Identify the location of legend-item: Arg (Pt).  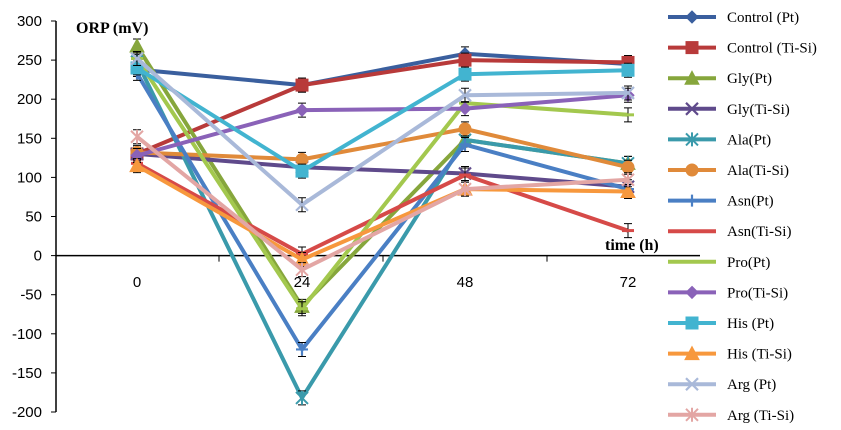
(722, 385).